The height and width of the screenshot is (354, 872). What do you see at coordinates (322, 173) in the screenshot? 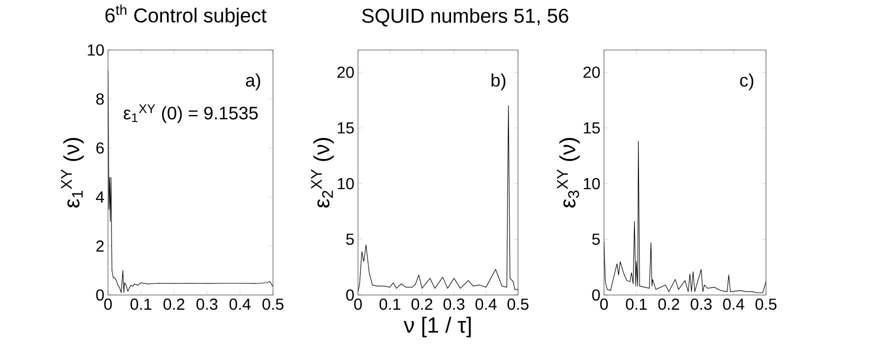
I see `y-axis-title: ε$_{2}$$^{XY}$ (ν)` at bounding box center [322, 173].